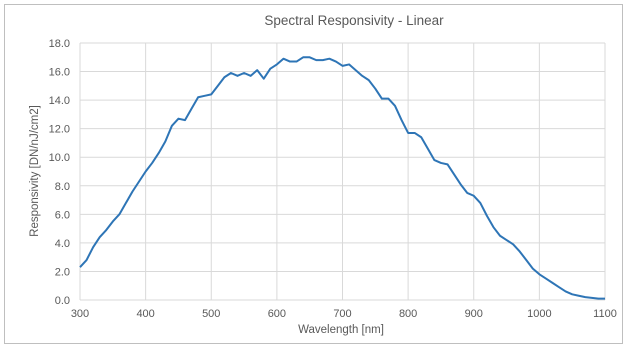 This screenshot has width=629, height=349. What do you see at coordinates (59, 101) in the screenshot?
I see `y-tick-label: 14.0` at bounding box center [59, 101].